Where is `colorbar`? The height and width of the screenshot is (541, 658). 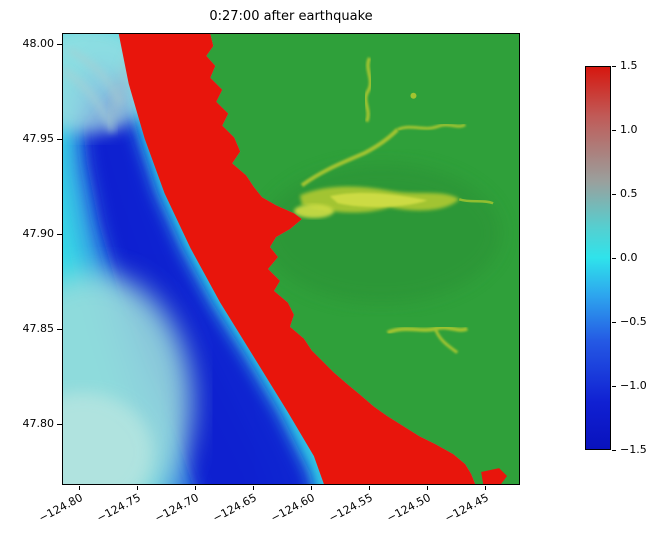 colorbar is located at coordinates (598, 258).